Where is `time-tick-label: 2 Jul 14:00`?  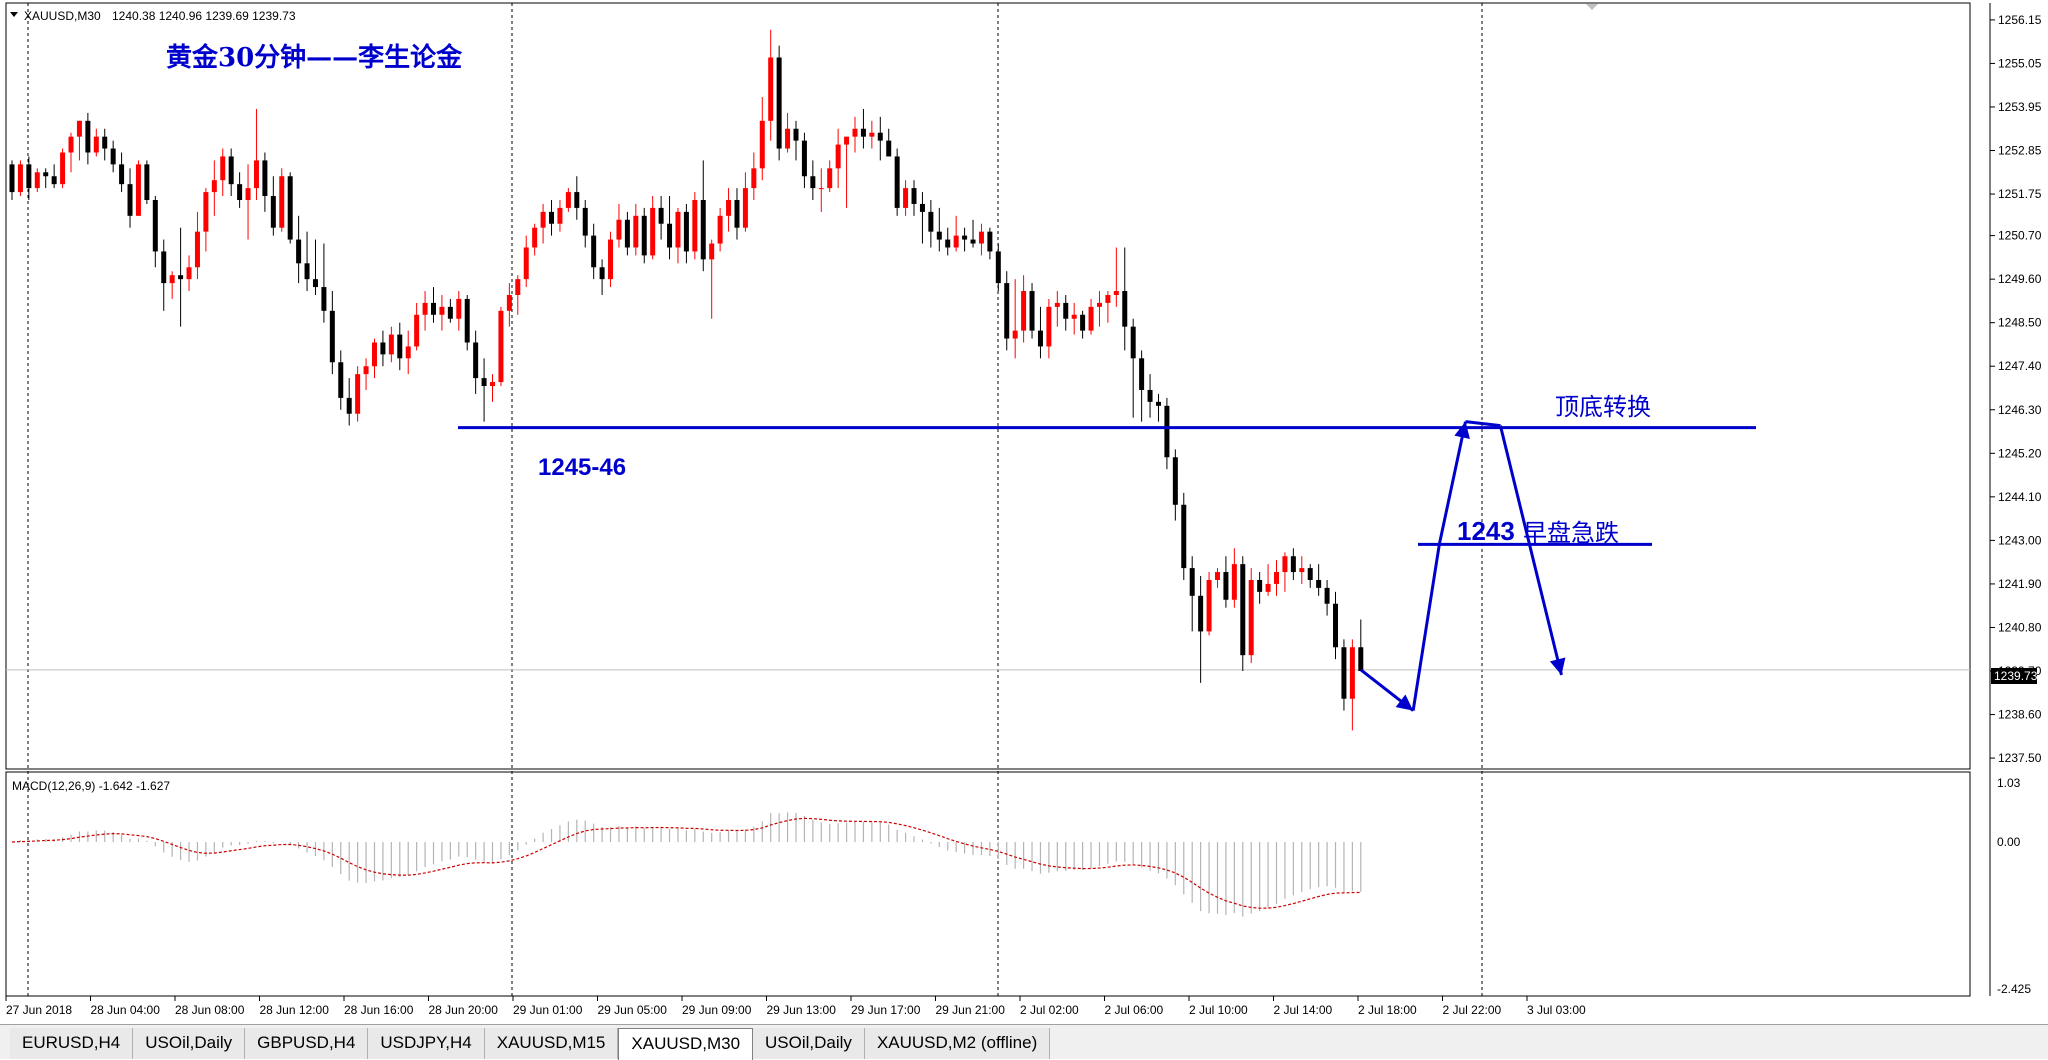 time-tick-label: 2 Jul 14:00 is located at coordinates (1303, 1010).